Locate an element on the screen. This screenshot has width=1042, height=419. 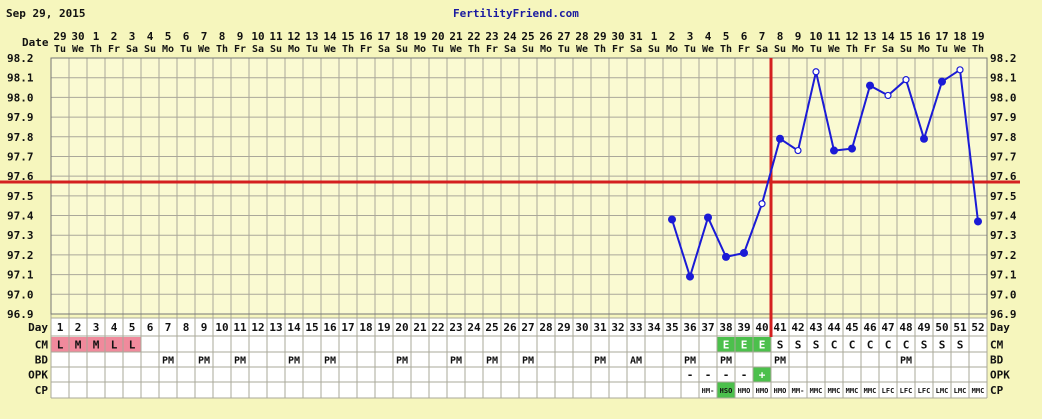
y-tick-label-right: 97.5 is located at coordinates (1003, 196).